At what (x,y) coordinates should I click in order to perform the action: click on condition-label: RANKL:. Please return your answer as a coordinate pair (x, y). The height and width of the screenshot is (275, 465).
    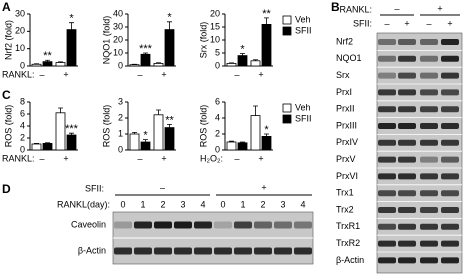
    Looking at the image, I should click on (355, 9).